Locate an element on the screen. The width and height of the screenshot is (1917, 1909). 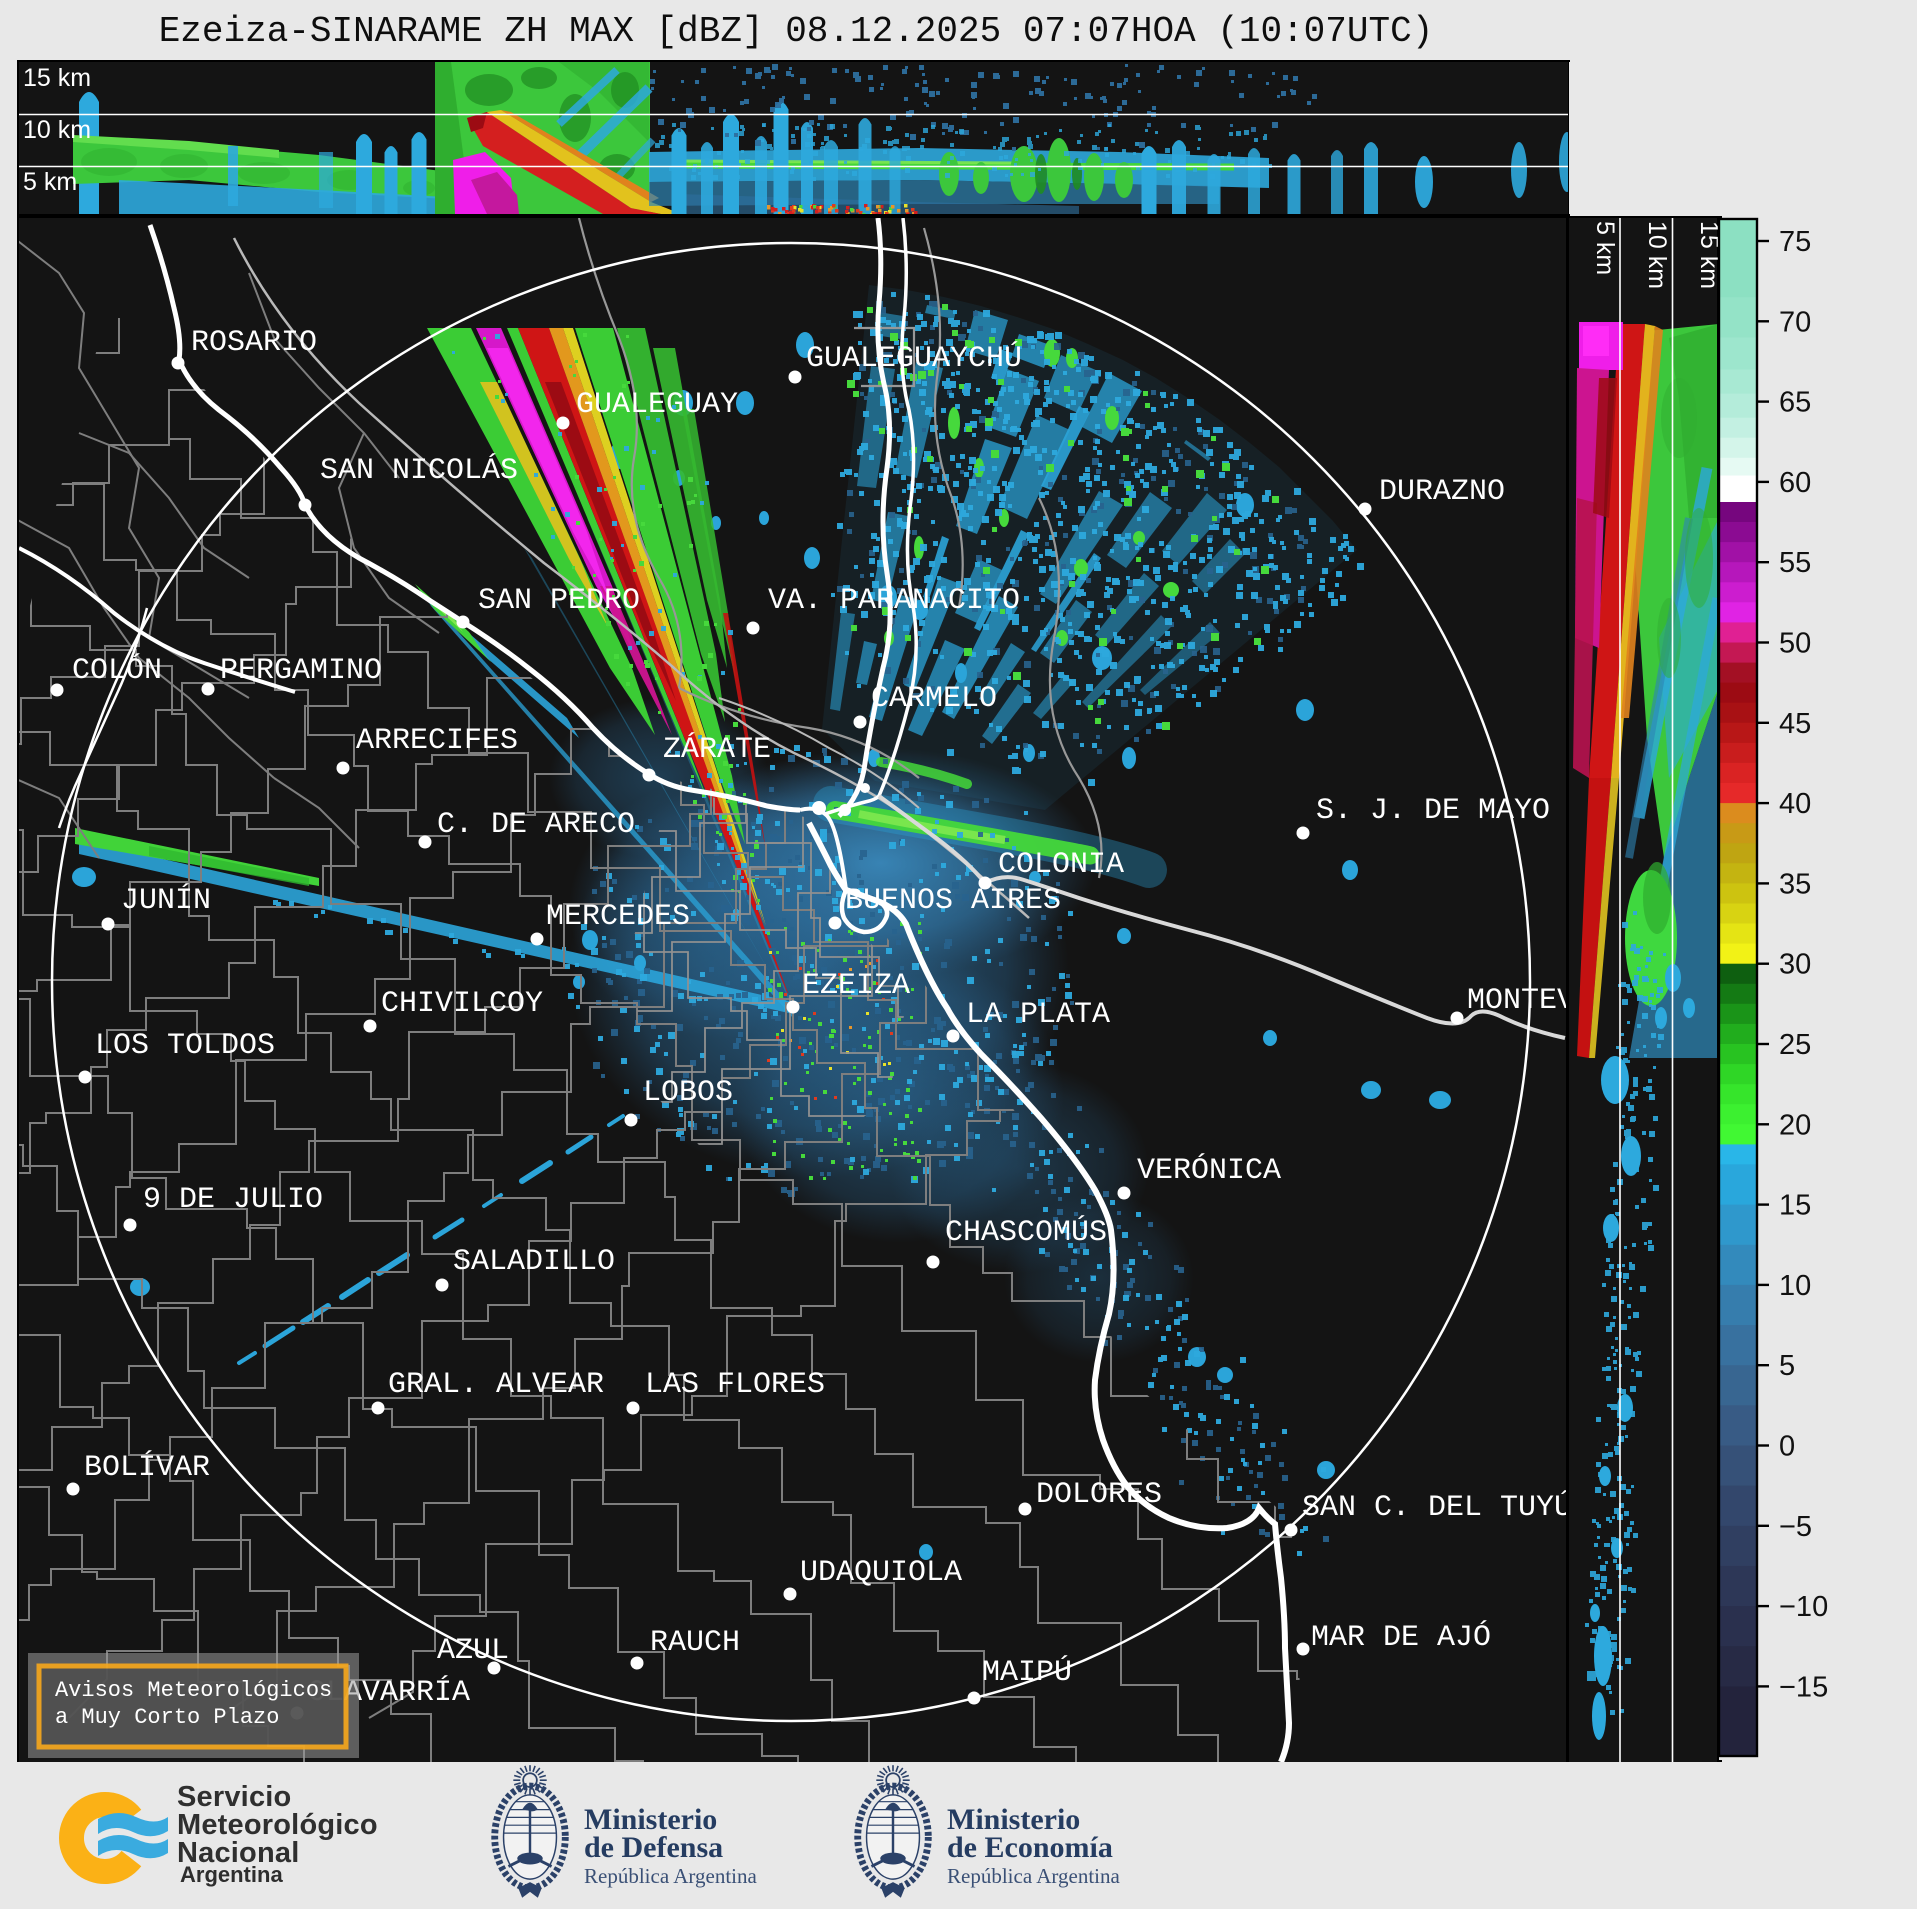
svg-text: COLÓN is located at coordinates (117, 670).